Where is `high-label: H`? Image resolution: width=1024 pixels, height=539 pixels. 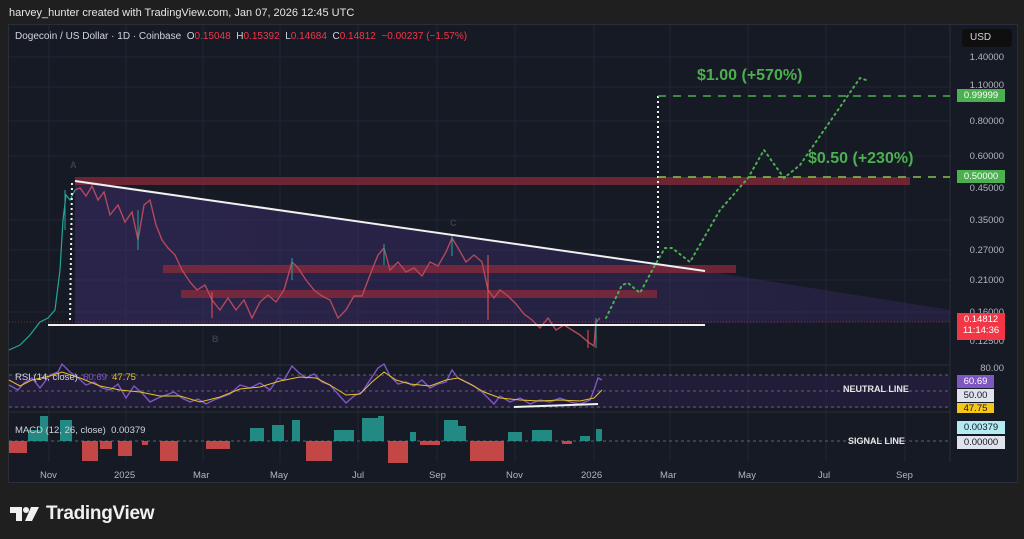 high-label: H is located at coordinates (240, 36).